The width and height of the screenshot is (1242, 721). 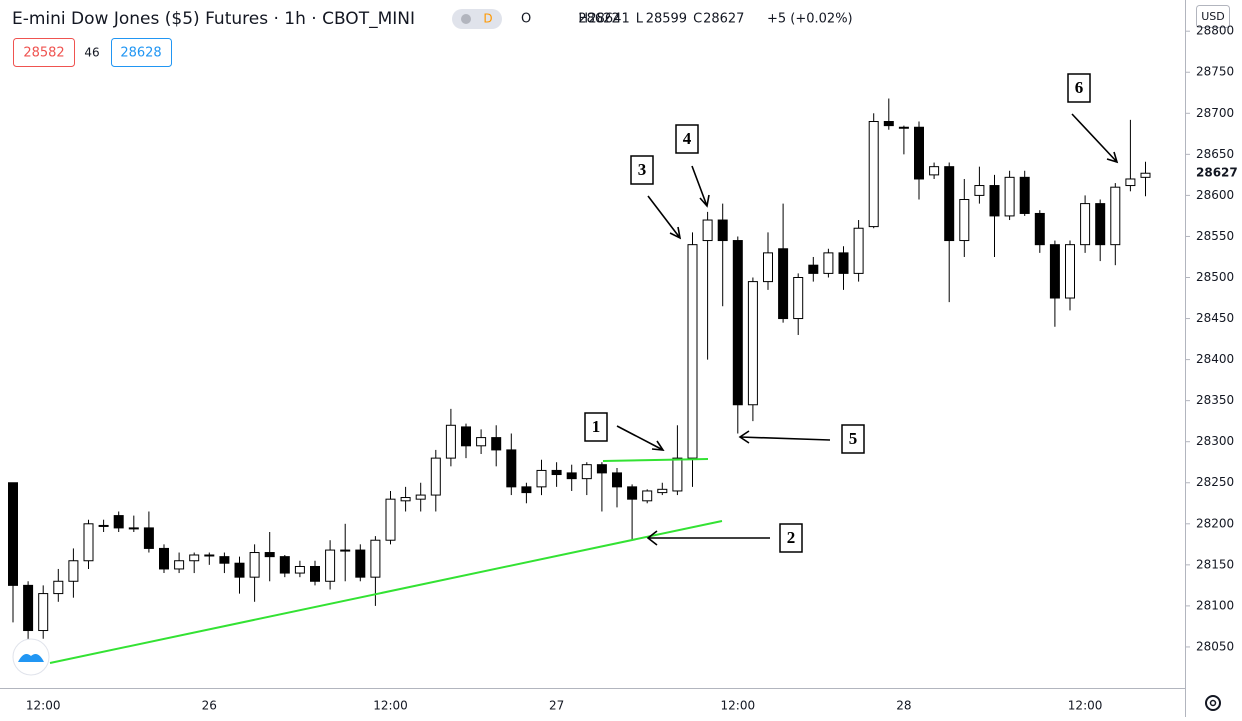 What do you see at coordinates (1215, 318) in the screenshot?
I see `y-tick-label: 28450` at bounding box center [1215, 318].